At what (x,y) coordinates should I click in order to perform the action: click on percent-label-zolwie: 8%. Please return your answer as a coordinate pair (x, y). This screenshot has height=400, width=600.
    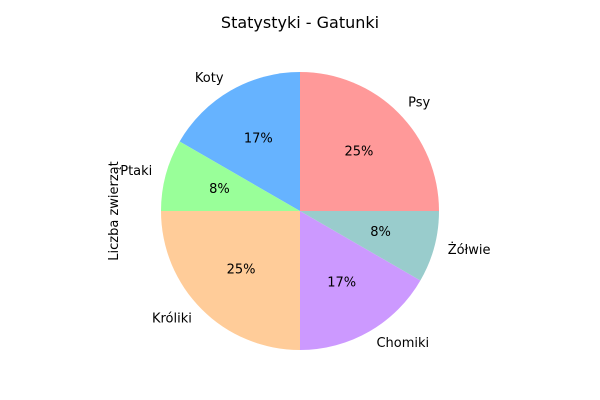
    Looking at the image, I should click on (380, 232).